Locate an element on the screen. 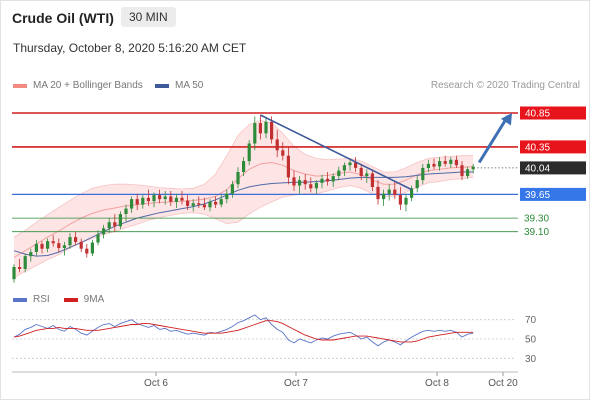 The height and width of the screenshot is (400, 590). rsi-legend: RSI 9MA is located at coordinates (58, 299).